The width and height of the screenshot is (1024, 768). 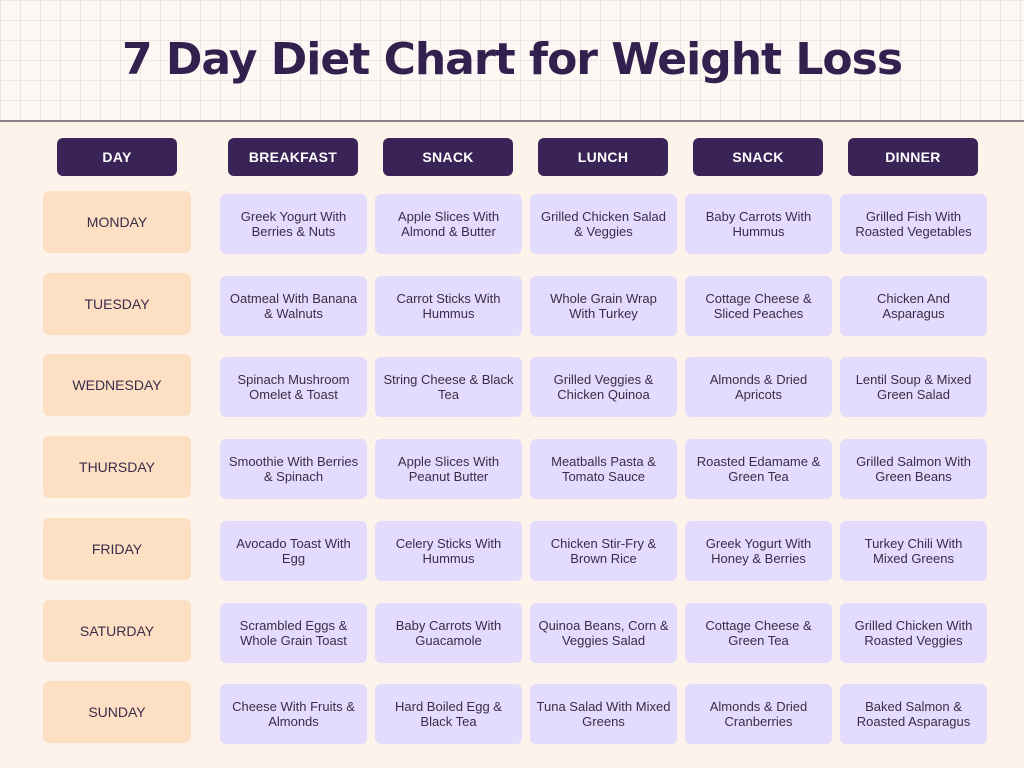 What do you see at coordinates (603, 632) in the screenshot?
I see `meal-cell-lunch: Quinoa Beans, Corn & Veggies Salad` at bounding box center [603, 632].